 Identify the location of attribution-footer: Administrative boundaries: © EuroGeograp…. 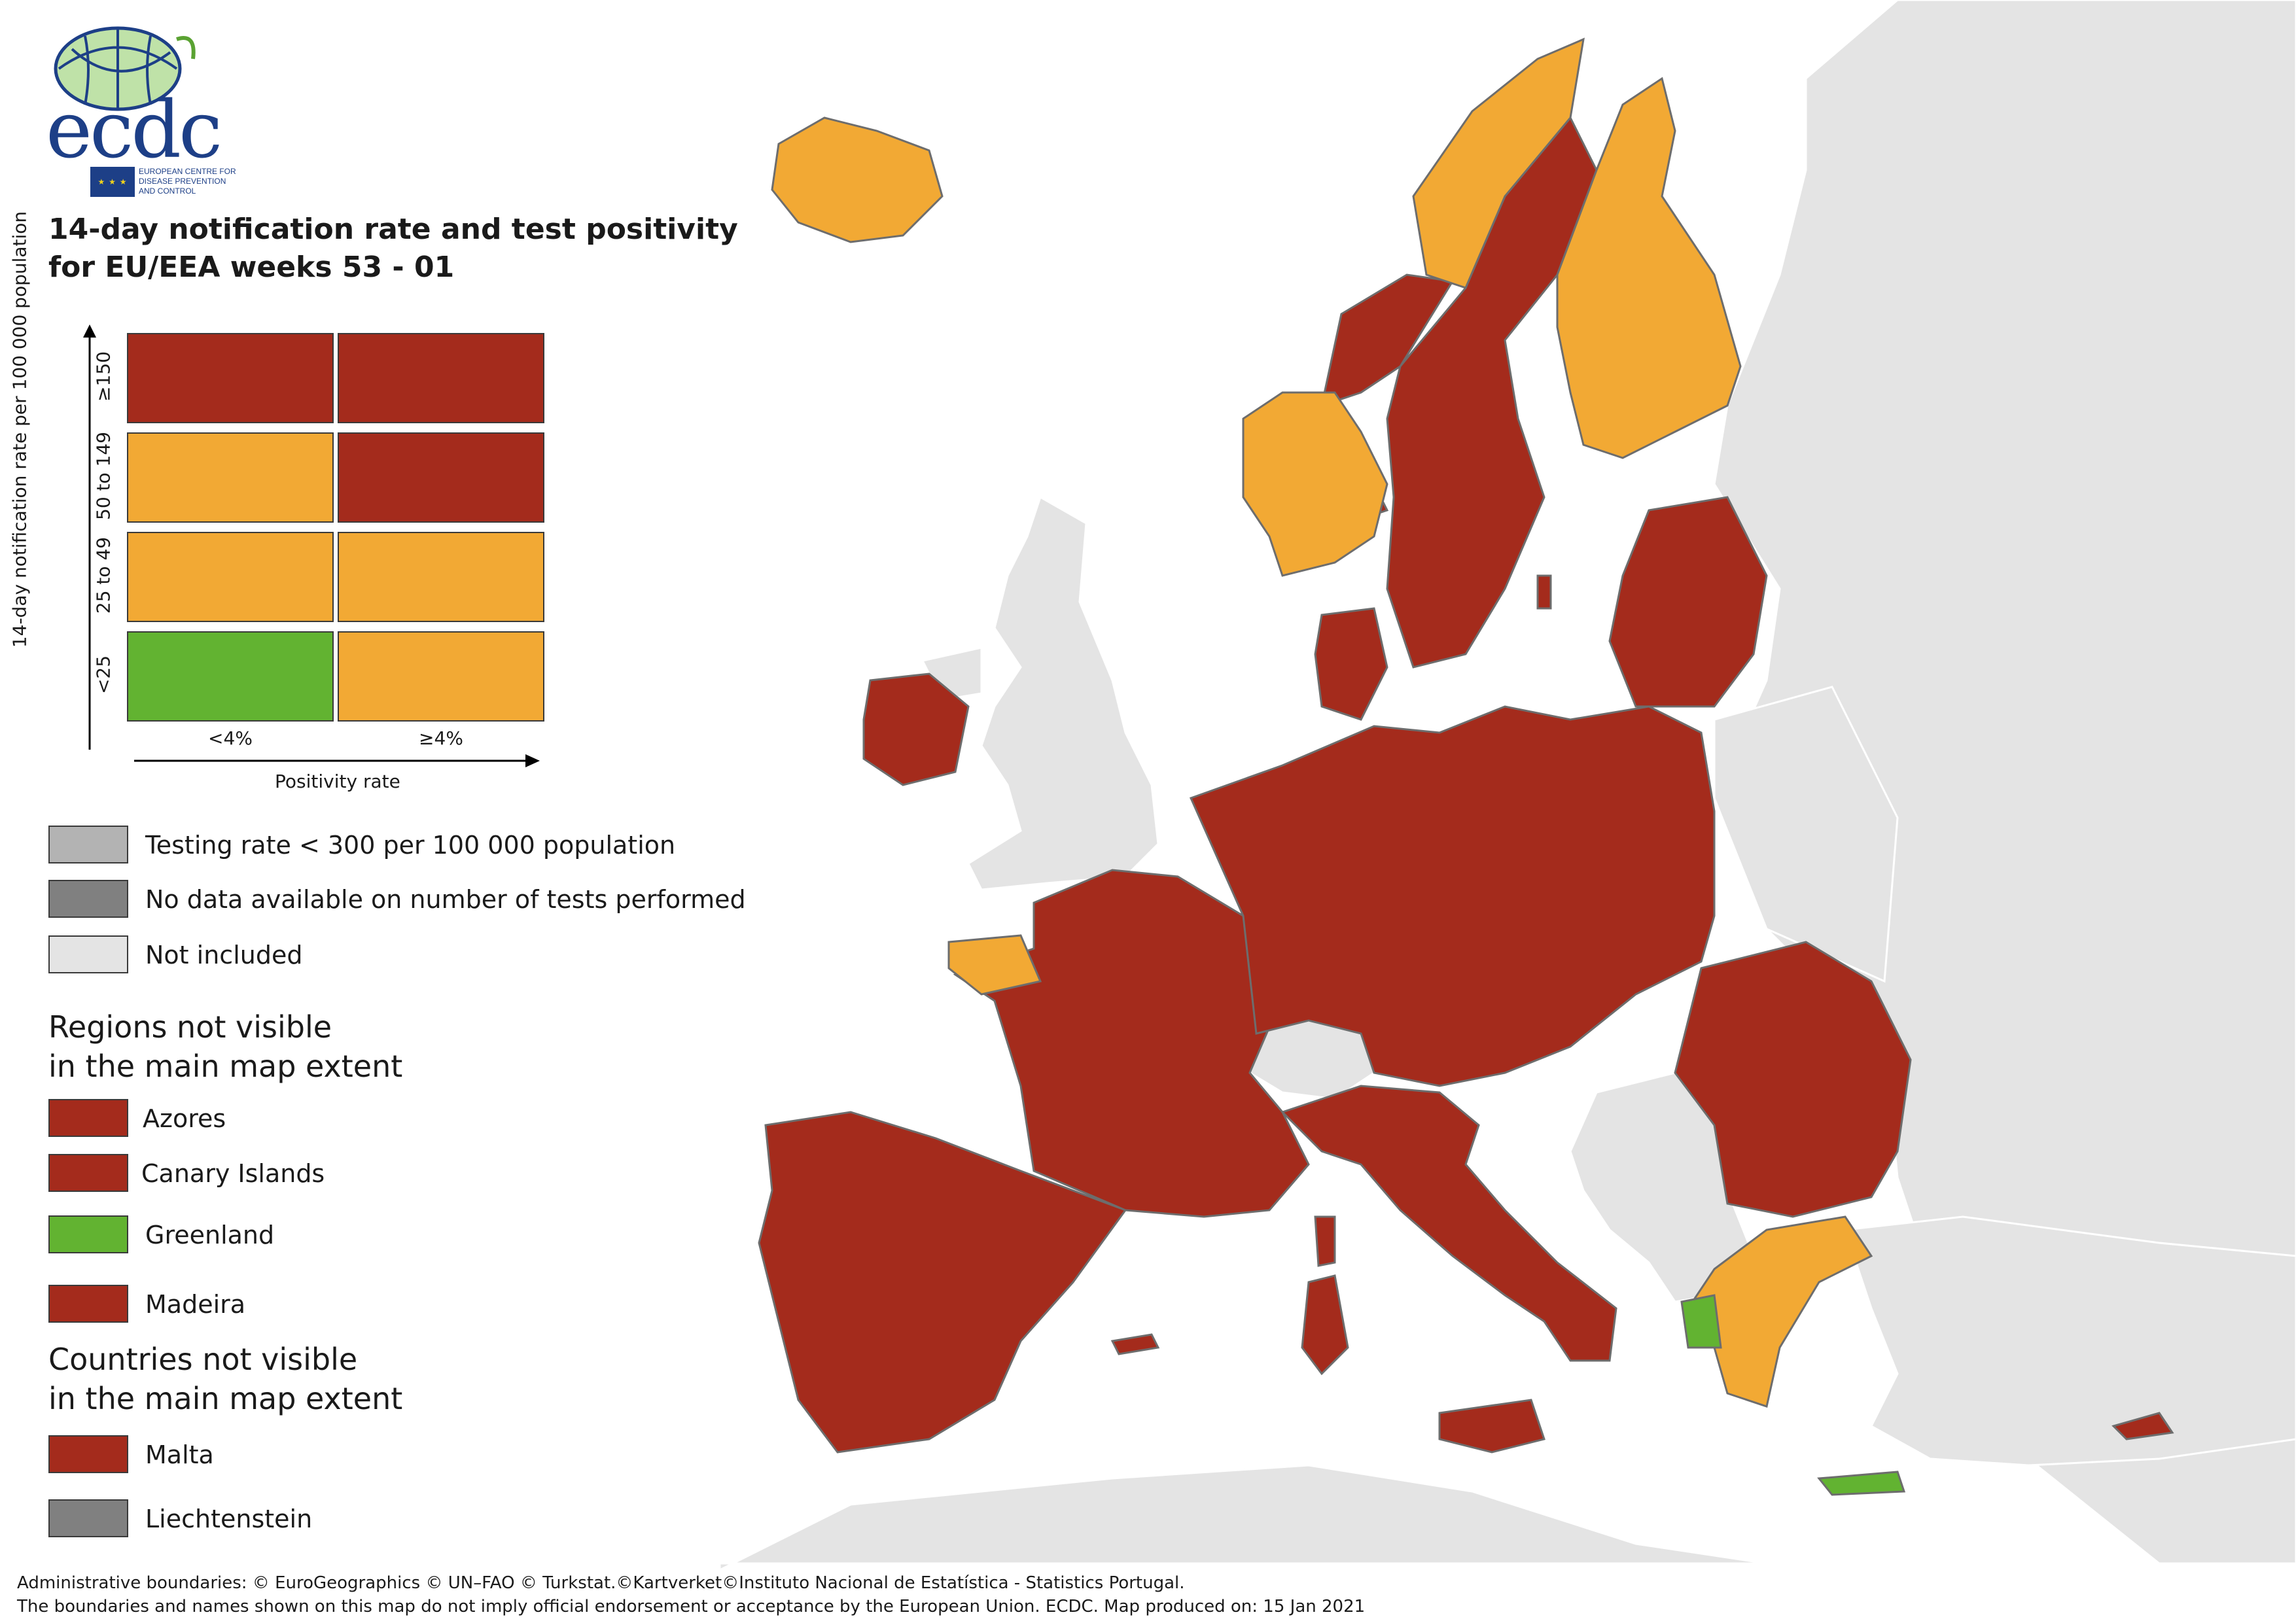
(691, 1594).